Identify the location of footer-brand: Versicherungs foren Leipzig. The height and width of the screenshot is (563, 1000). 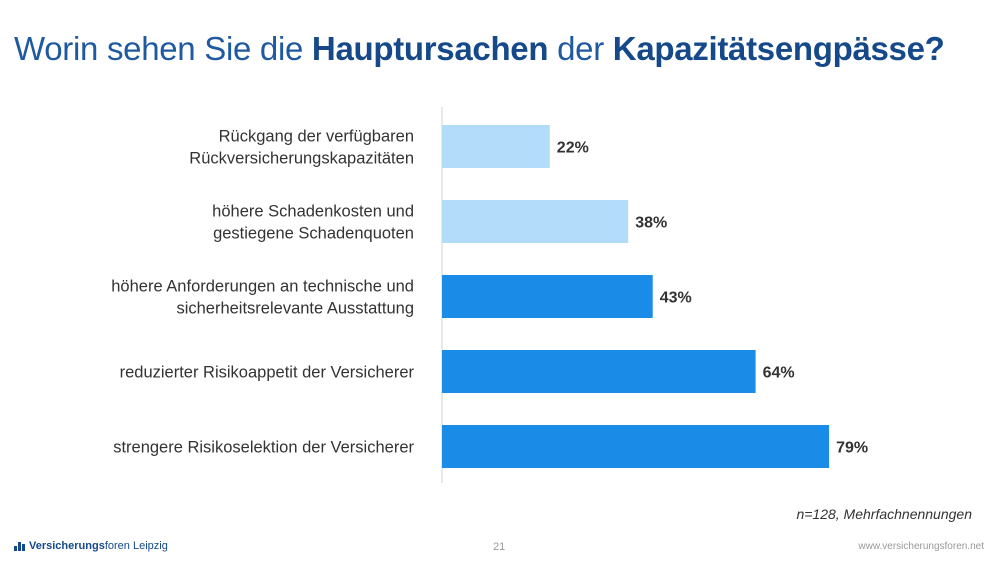
(91, 546).